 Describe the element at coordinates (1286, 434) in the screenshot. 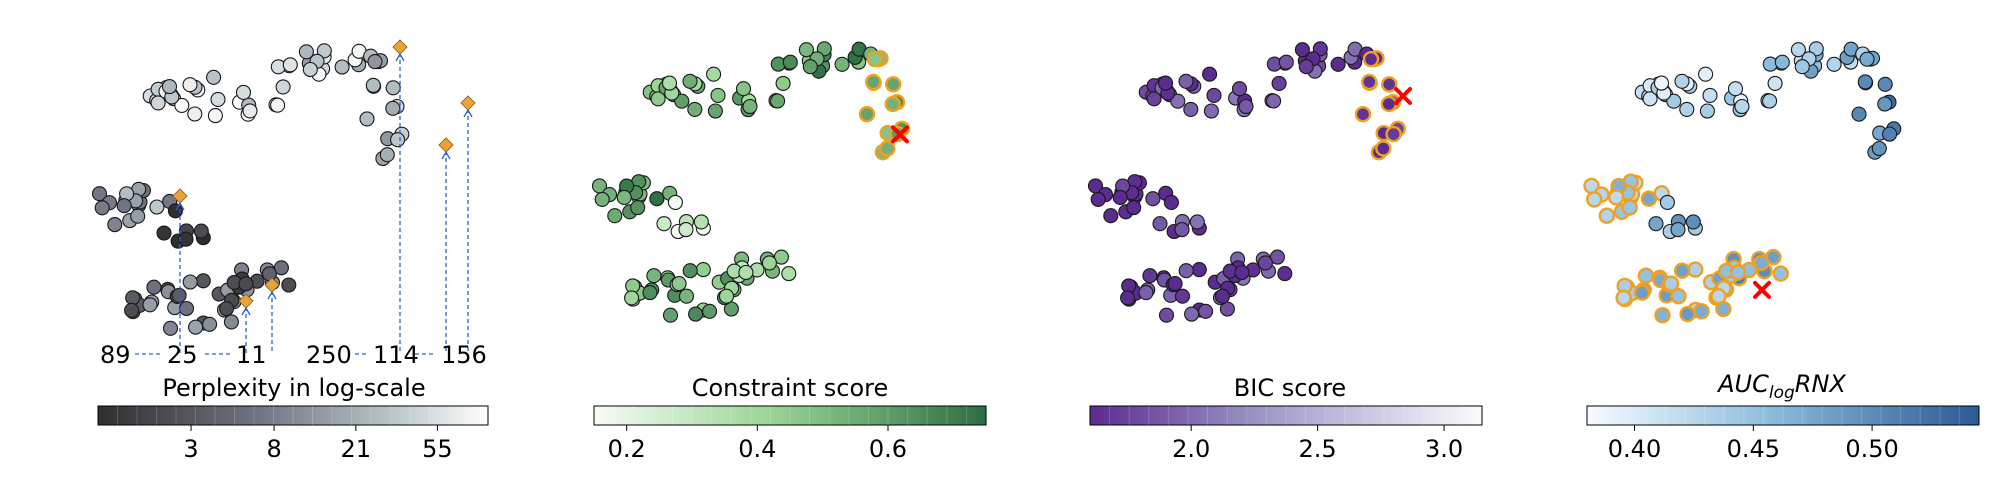

I see `colorbar-bic: 2.0 2.5 3.0` at that location.